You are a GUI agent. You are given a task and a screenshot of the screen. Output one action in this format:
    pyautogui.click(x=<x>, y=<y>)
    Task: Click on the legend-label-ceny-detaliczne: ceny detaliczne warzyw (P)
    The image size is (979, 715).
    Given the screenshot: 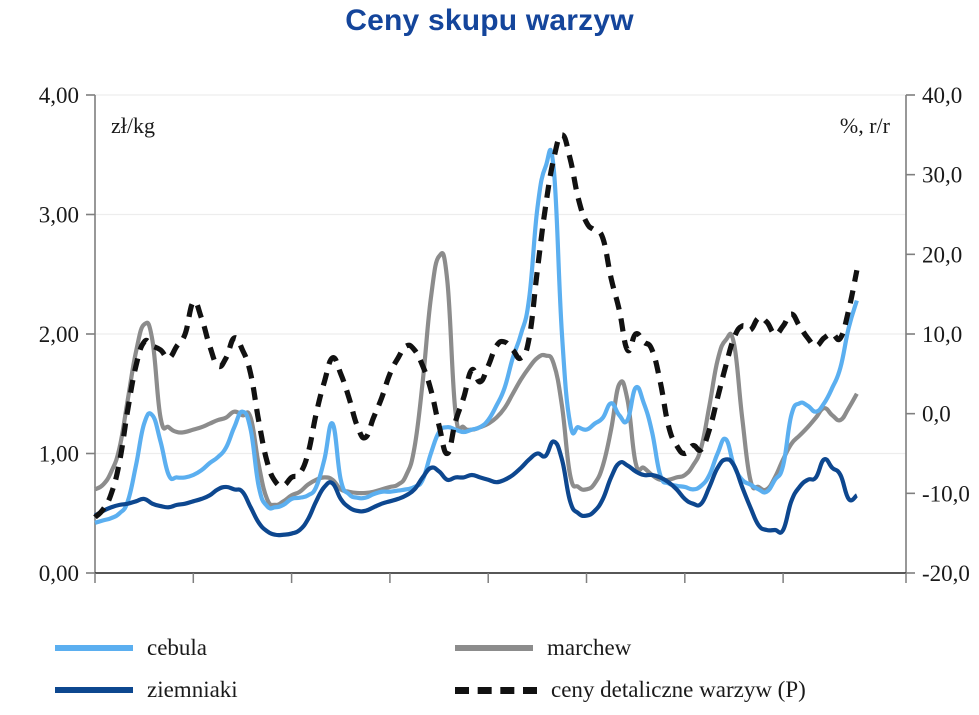 What is the action you would take?
    pyautogui.click(x=678, y=689)
    